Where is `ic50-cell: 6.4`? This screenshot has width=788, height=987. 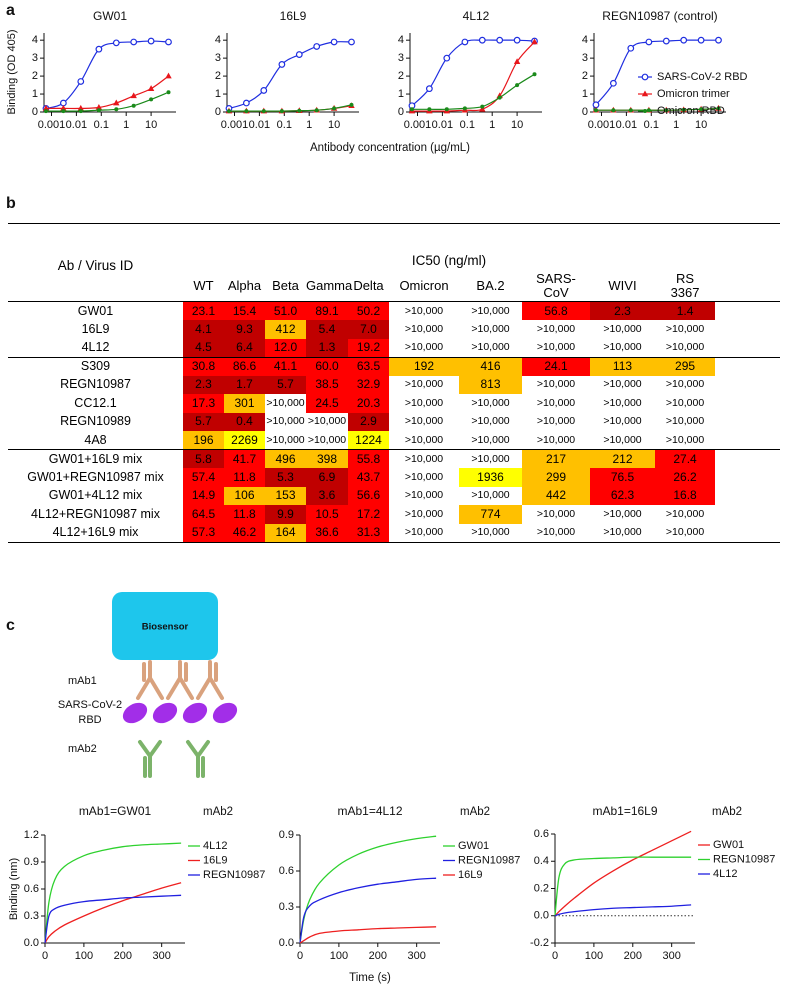
ic50-cell: 6.4 is located at coordinates (244, 347).